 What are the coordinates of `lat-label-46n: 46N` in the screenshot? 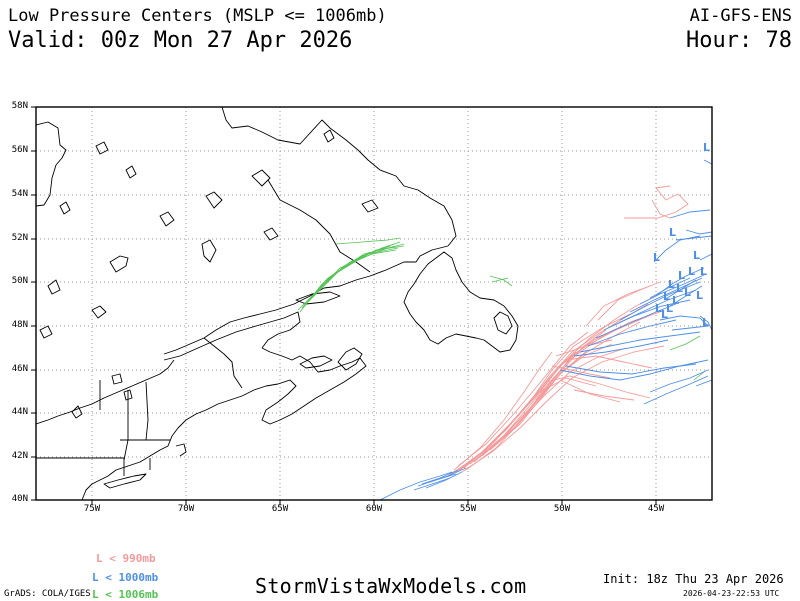 It's located at (19, 369).